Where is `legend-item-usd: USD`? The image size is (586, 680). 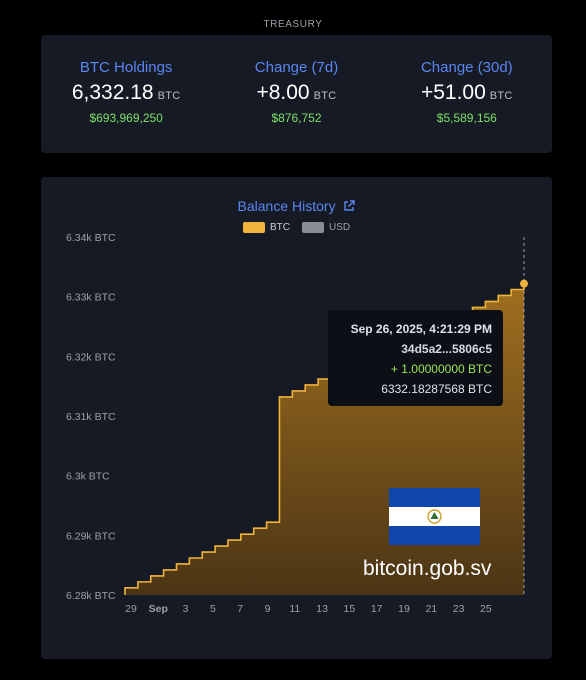 legend-item-usd: USD is located at coordinates (326, 227).